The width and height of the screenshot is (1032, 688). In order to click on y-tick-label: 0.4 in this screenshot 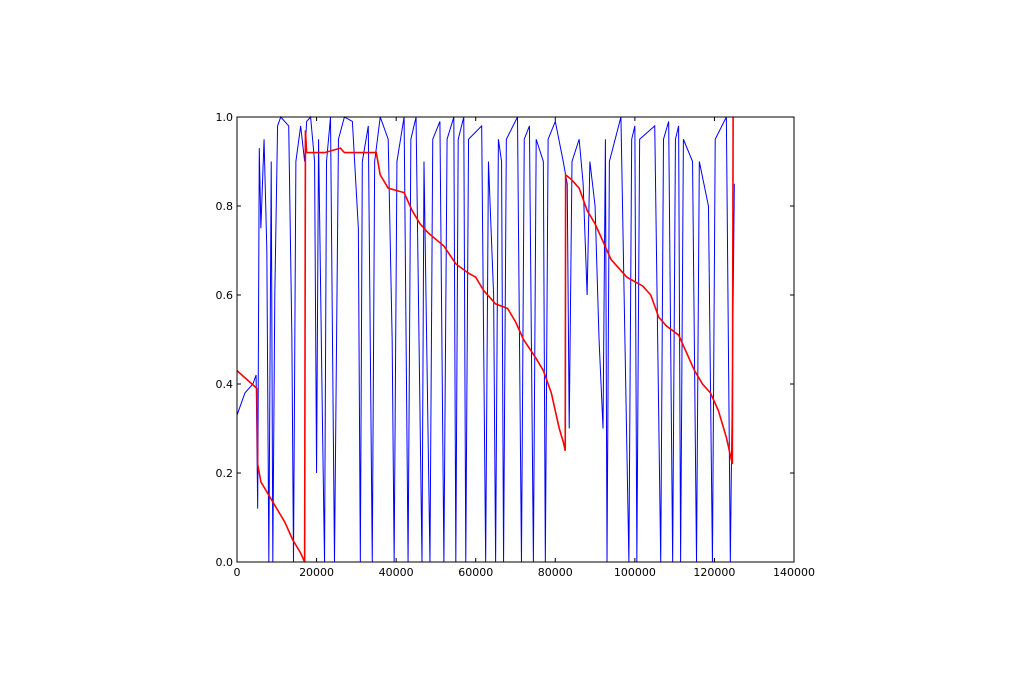, I will do `click(225, 384)`.